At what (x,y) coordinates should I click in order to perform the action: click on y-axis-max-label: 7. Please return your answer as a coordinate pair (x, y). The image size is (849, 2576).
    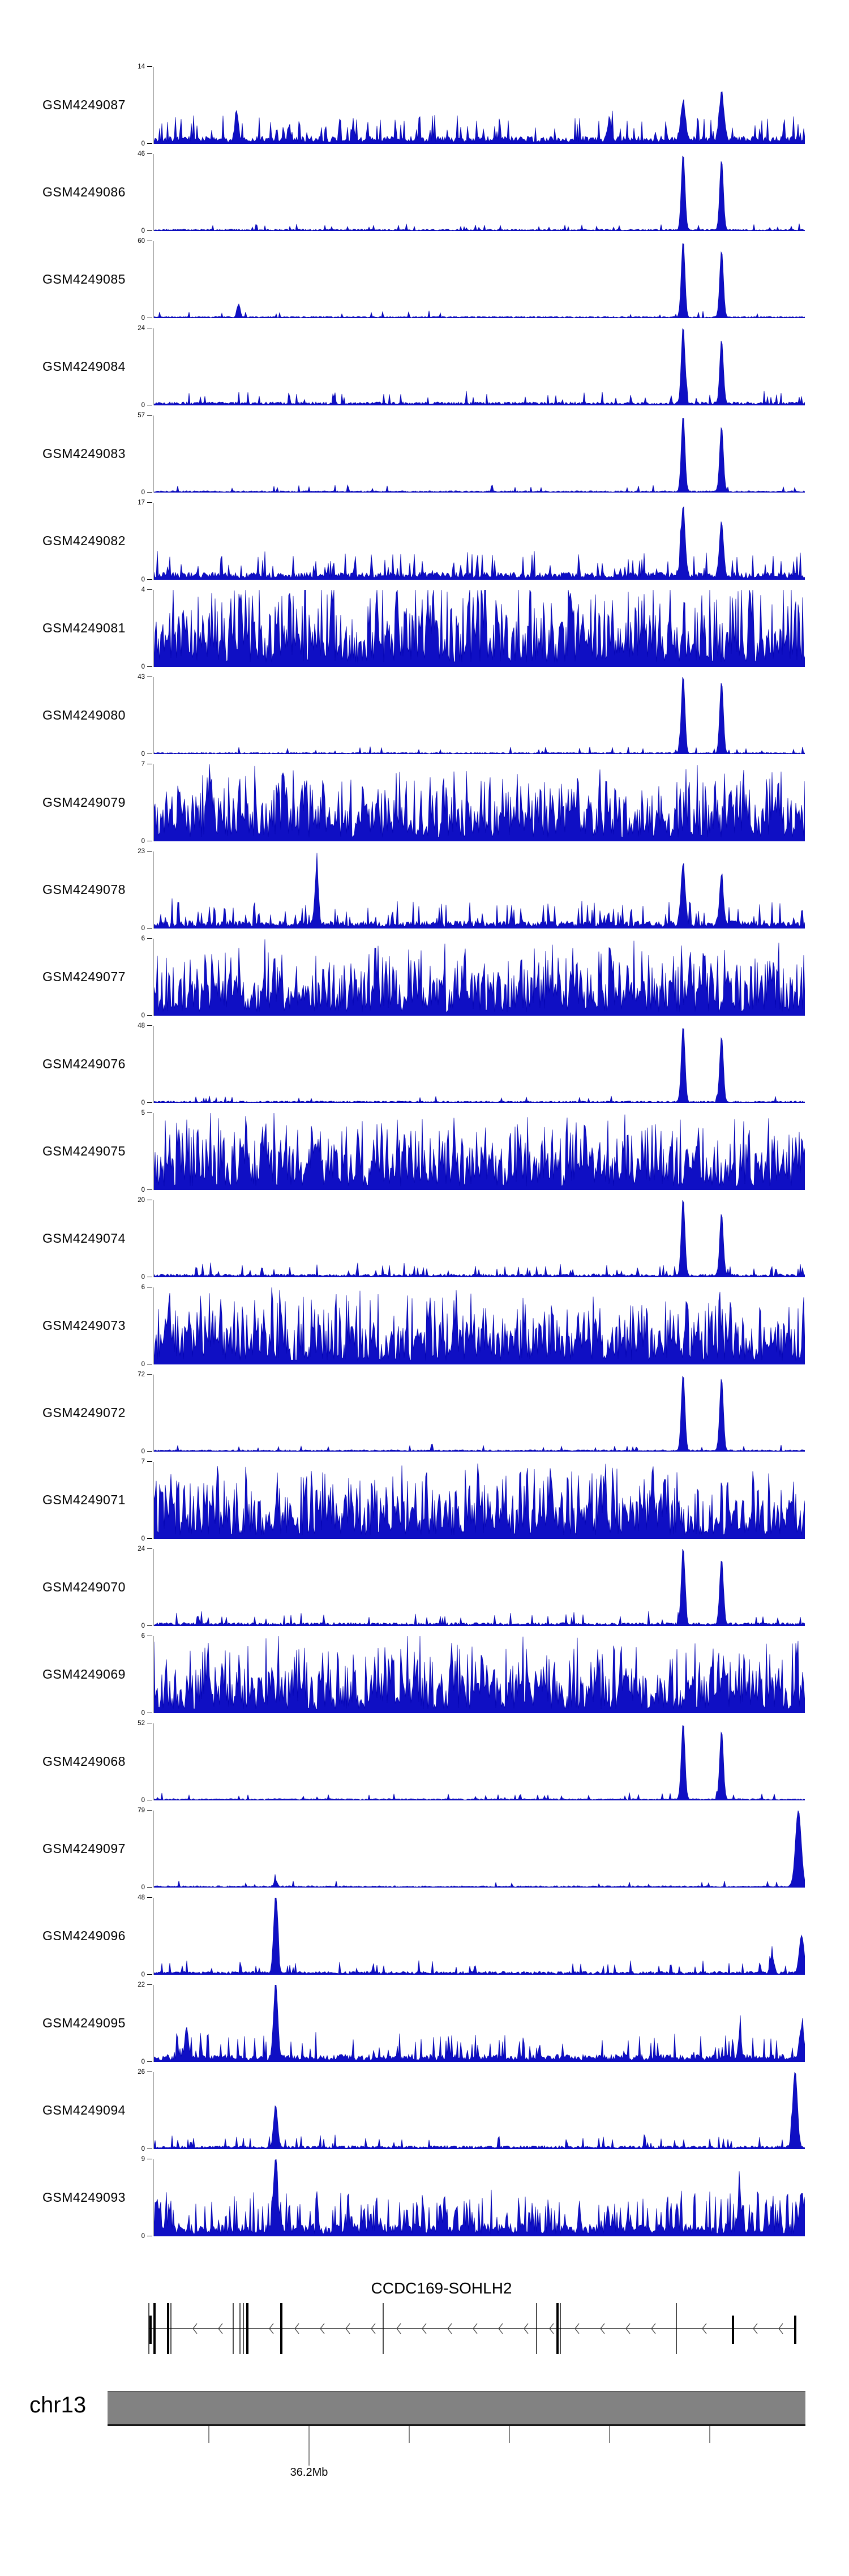
    Looking at the image, I should click on (143, 764).